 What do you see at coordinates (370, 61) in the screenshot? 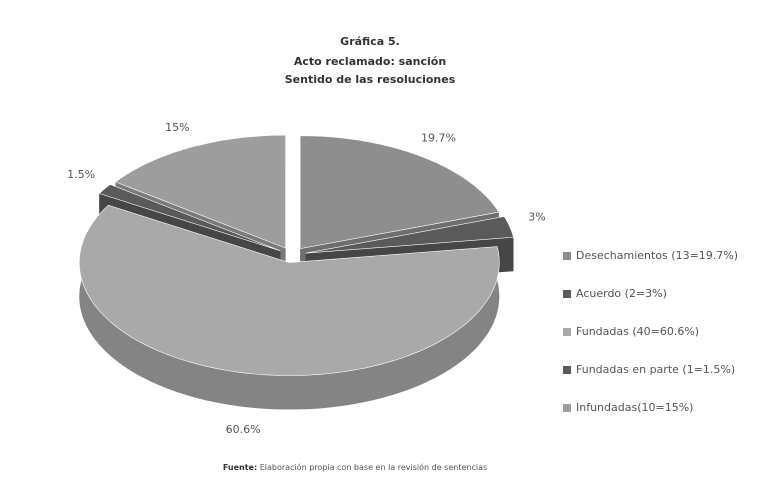
I see `chart-title: Acto reclamado: sanción` at bounding box center [370, 61].